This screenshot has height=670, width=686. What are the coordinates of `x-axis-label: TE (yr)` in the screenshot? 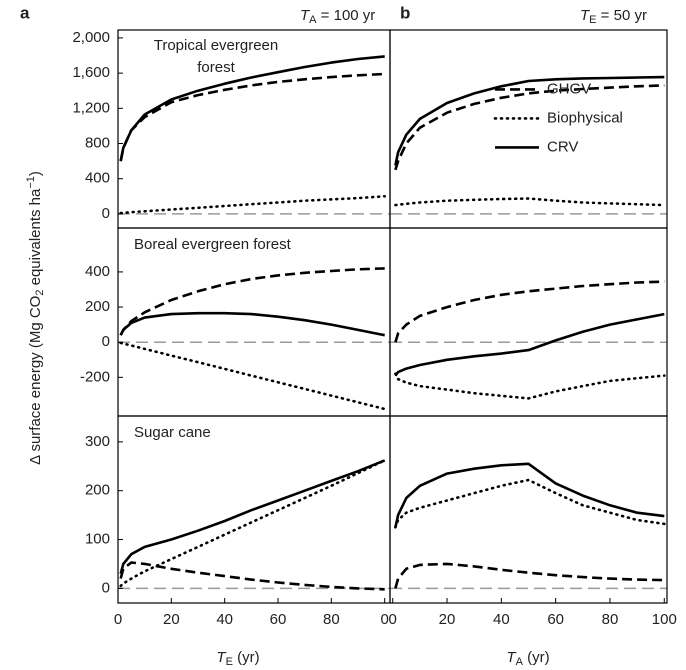 It's located at (237, 658).